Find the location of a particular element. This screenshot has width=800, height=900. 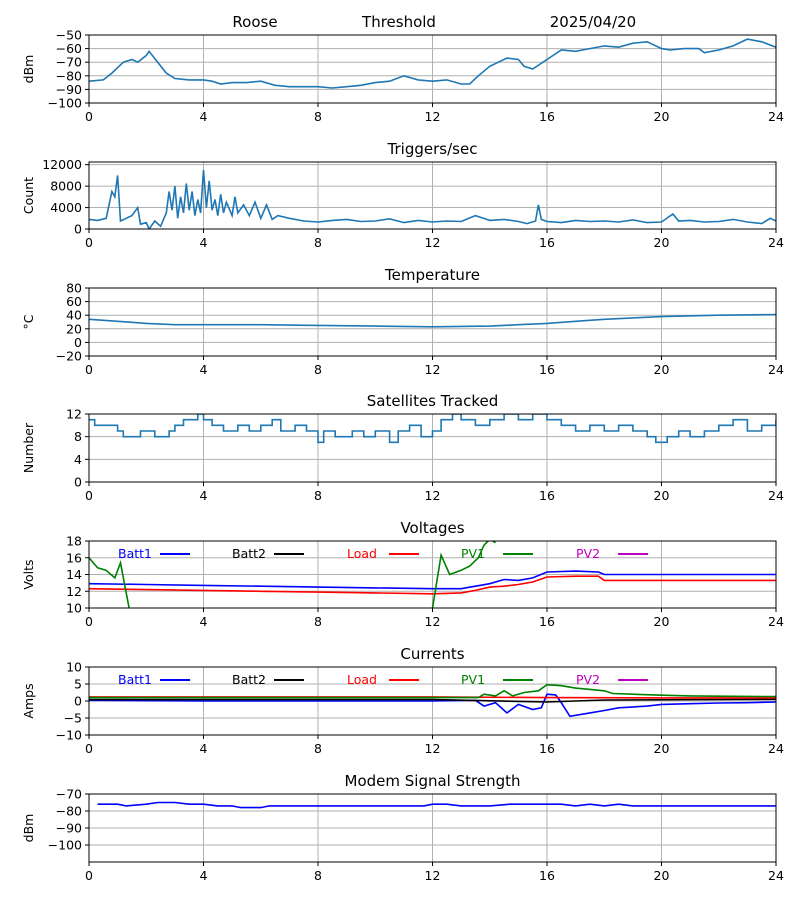

chart-title: Currents is located at coordinates (432, 654).